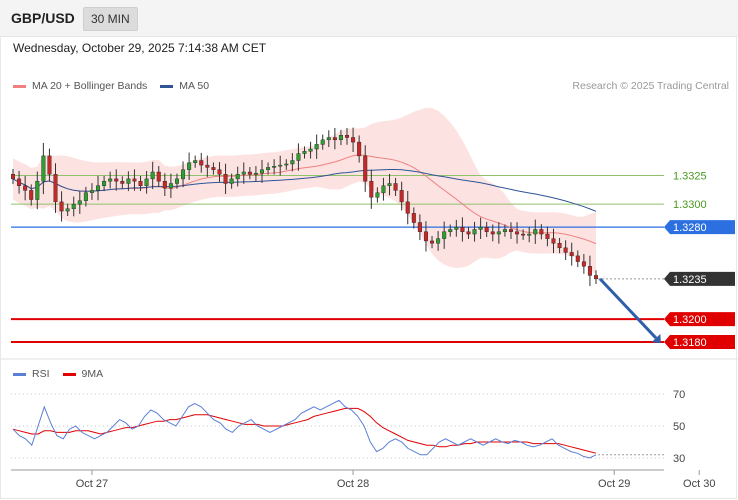  What do you see at coordinates (19, 374) in the screenshot?
I see `rsi-swatch` at bounding box center [19, 374].